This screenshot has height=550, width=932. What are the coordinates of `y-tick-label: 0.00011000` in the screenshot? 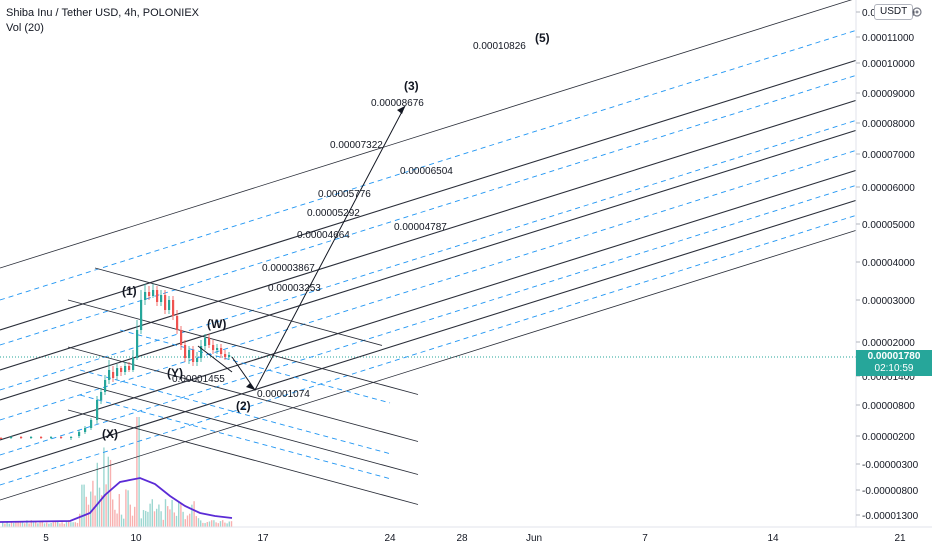 It's located at (888, 38).